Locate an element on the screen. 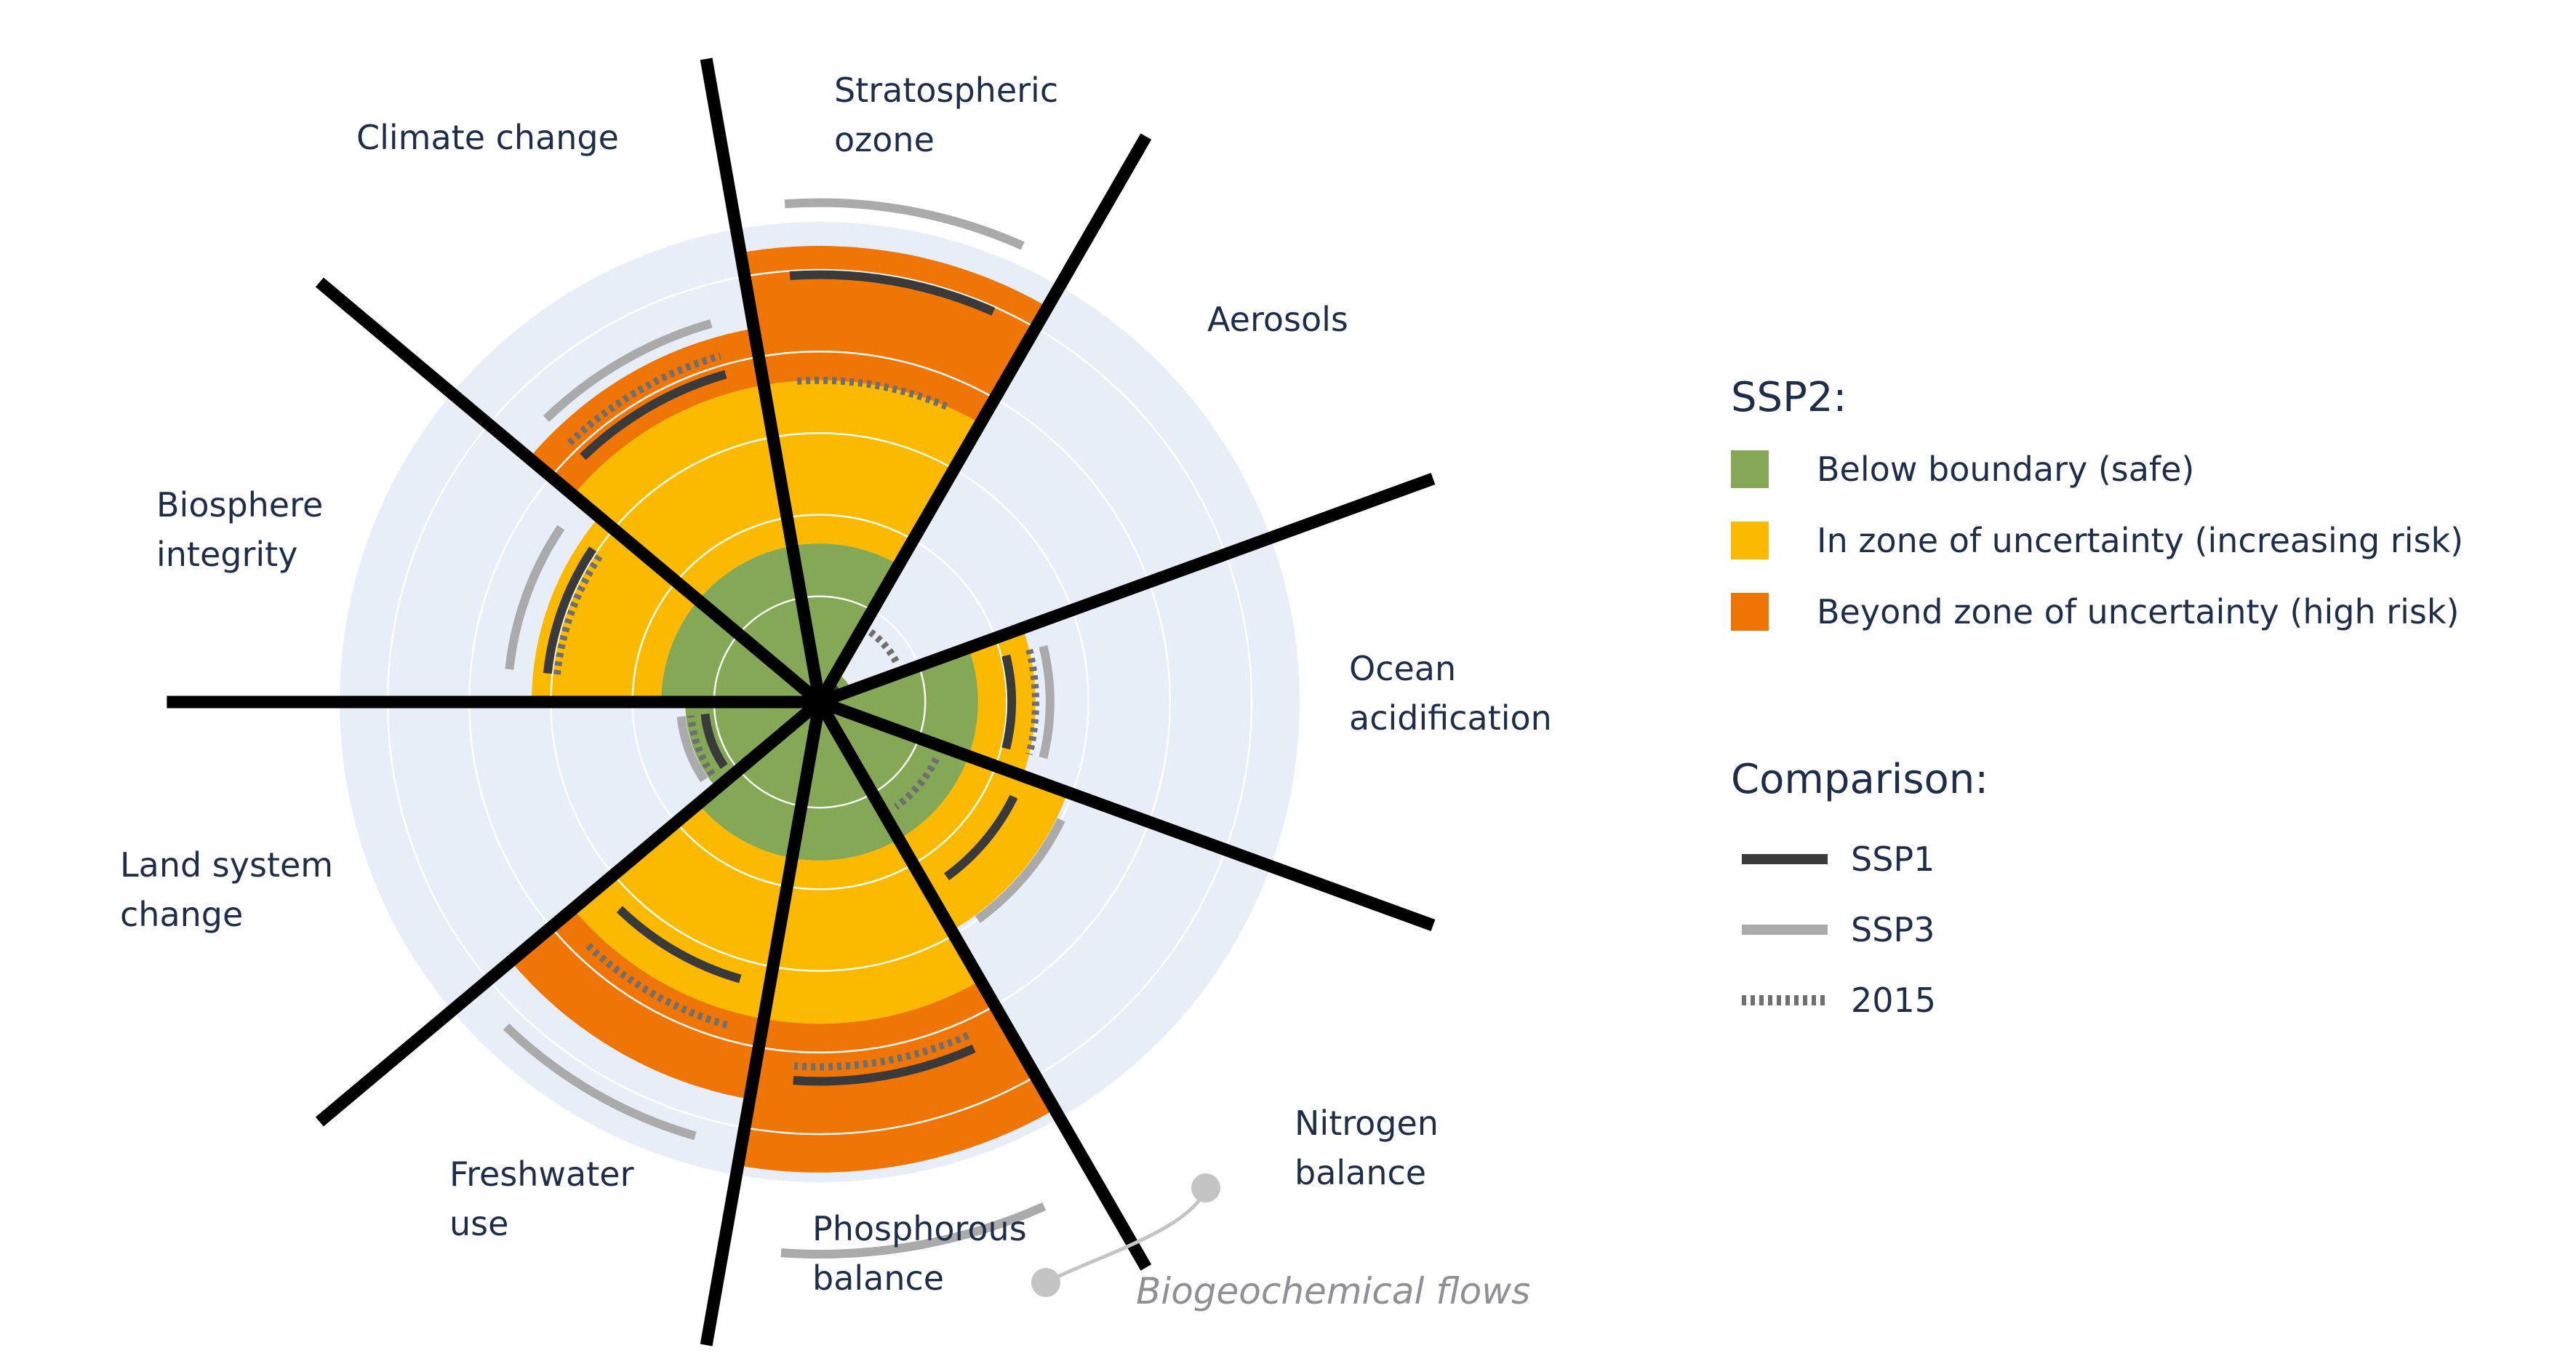 The image size is (2576, 1364). segment-label-line: Biosphere is located at coordinates (239, 505).